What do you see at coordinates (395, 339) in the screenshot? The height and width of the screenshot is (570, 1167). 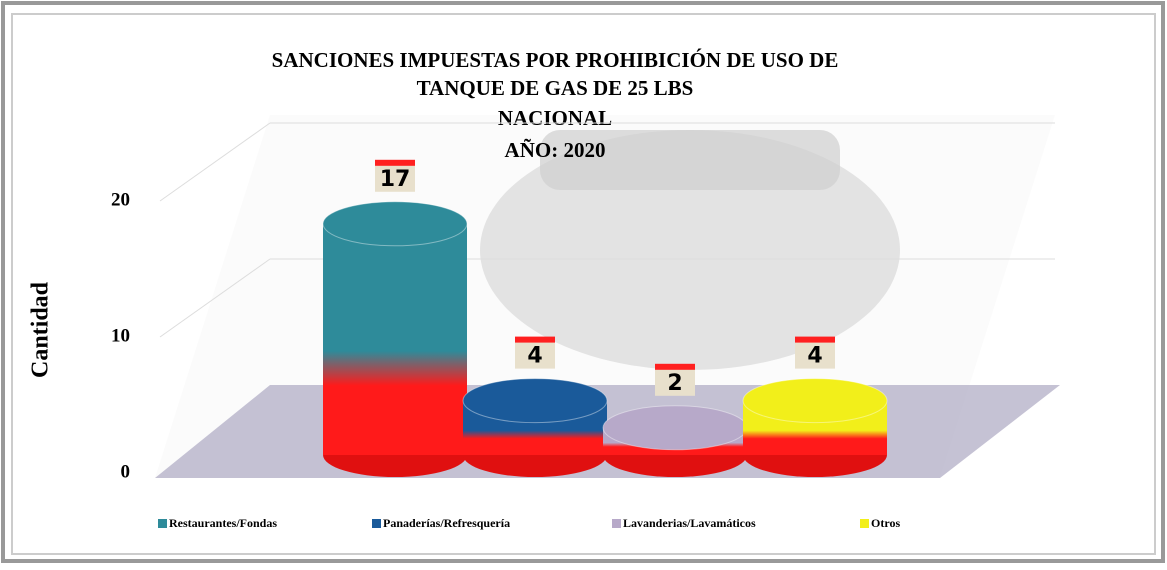 I see `bar` at bounding box center [395, 339].